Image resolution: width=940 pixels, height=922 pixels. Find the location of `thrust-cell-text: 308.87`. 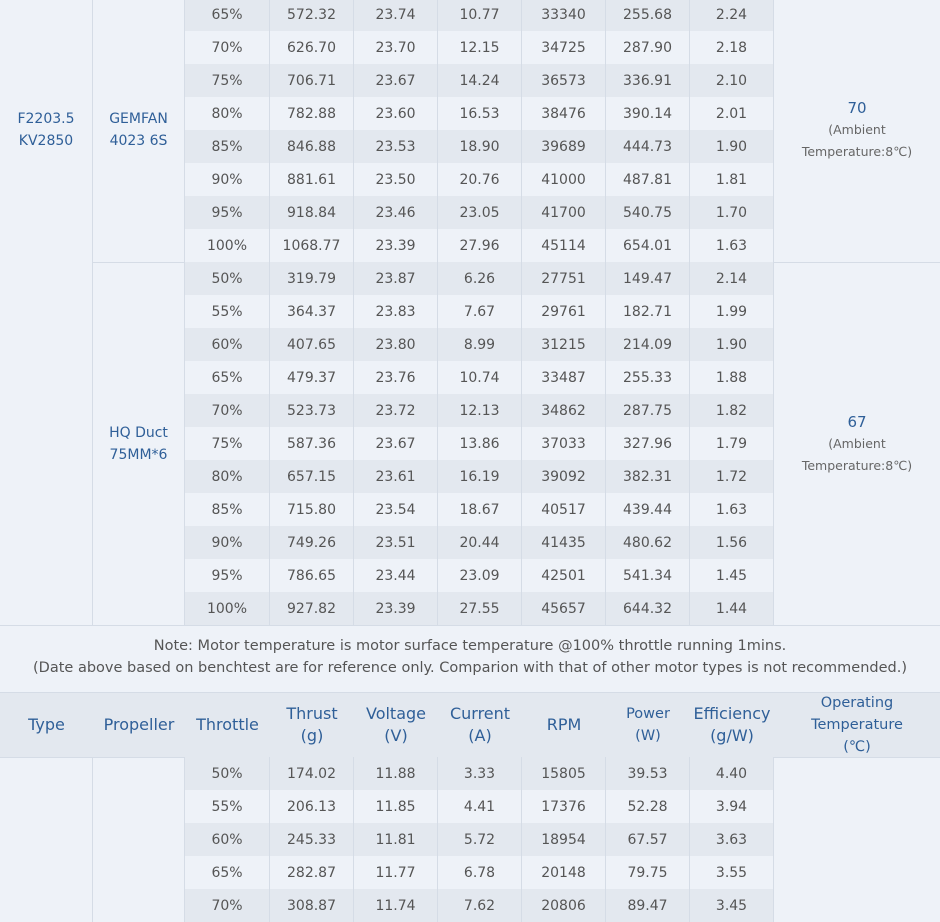

thrust-cell-text: 308.87 is located at coordinates (311, 905).